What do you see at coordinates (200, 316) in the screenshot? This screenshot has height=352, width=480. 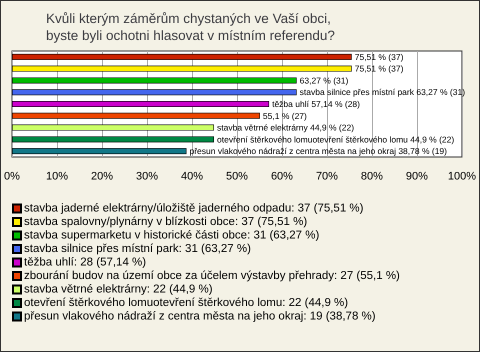 I see `legend-label: přesun vlakového nádraží z centra města na jeho okraj: 19 (38,78 %)` at bounding box center [200, 316].